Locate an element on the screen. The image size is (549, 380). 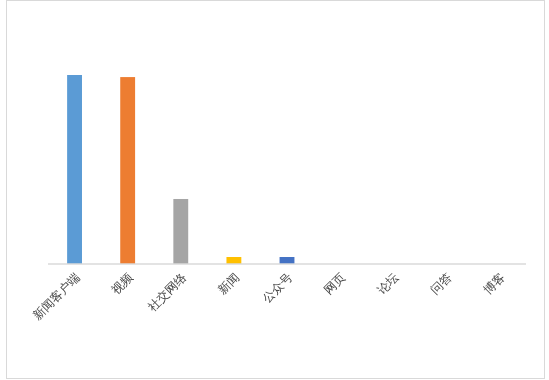
x-tick-label: 论坛 is located at coordinates (388, 284).